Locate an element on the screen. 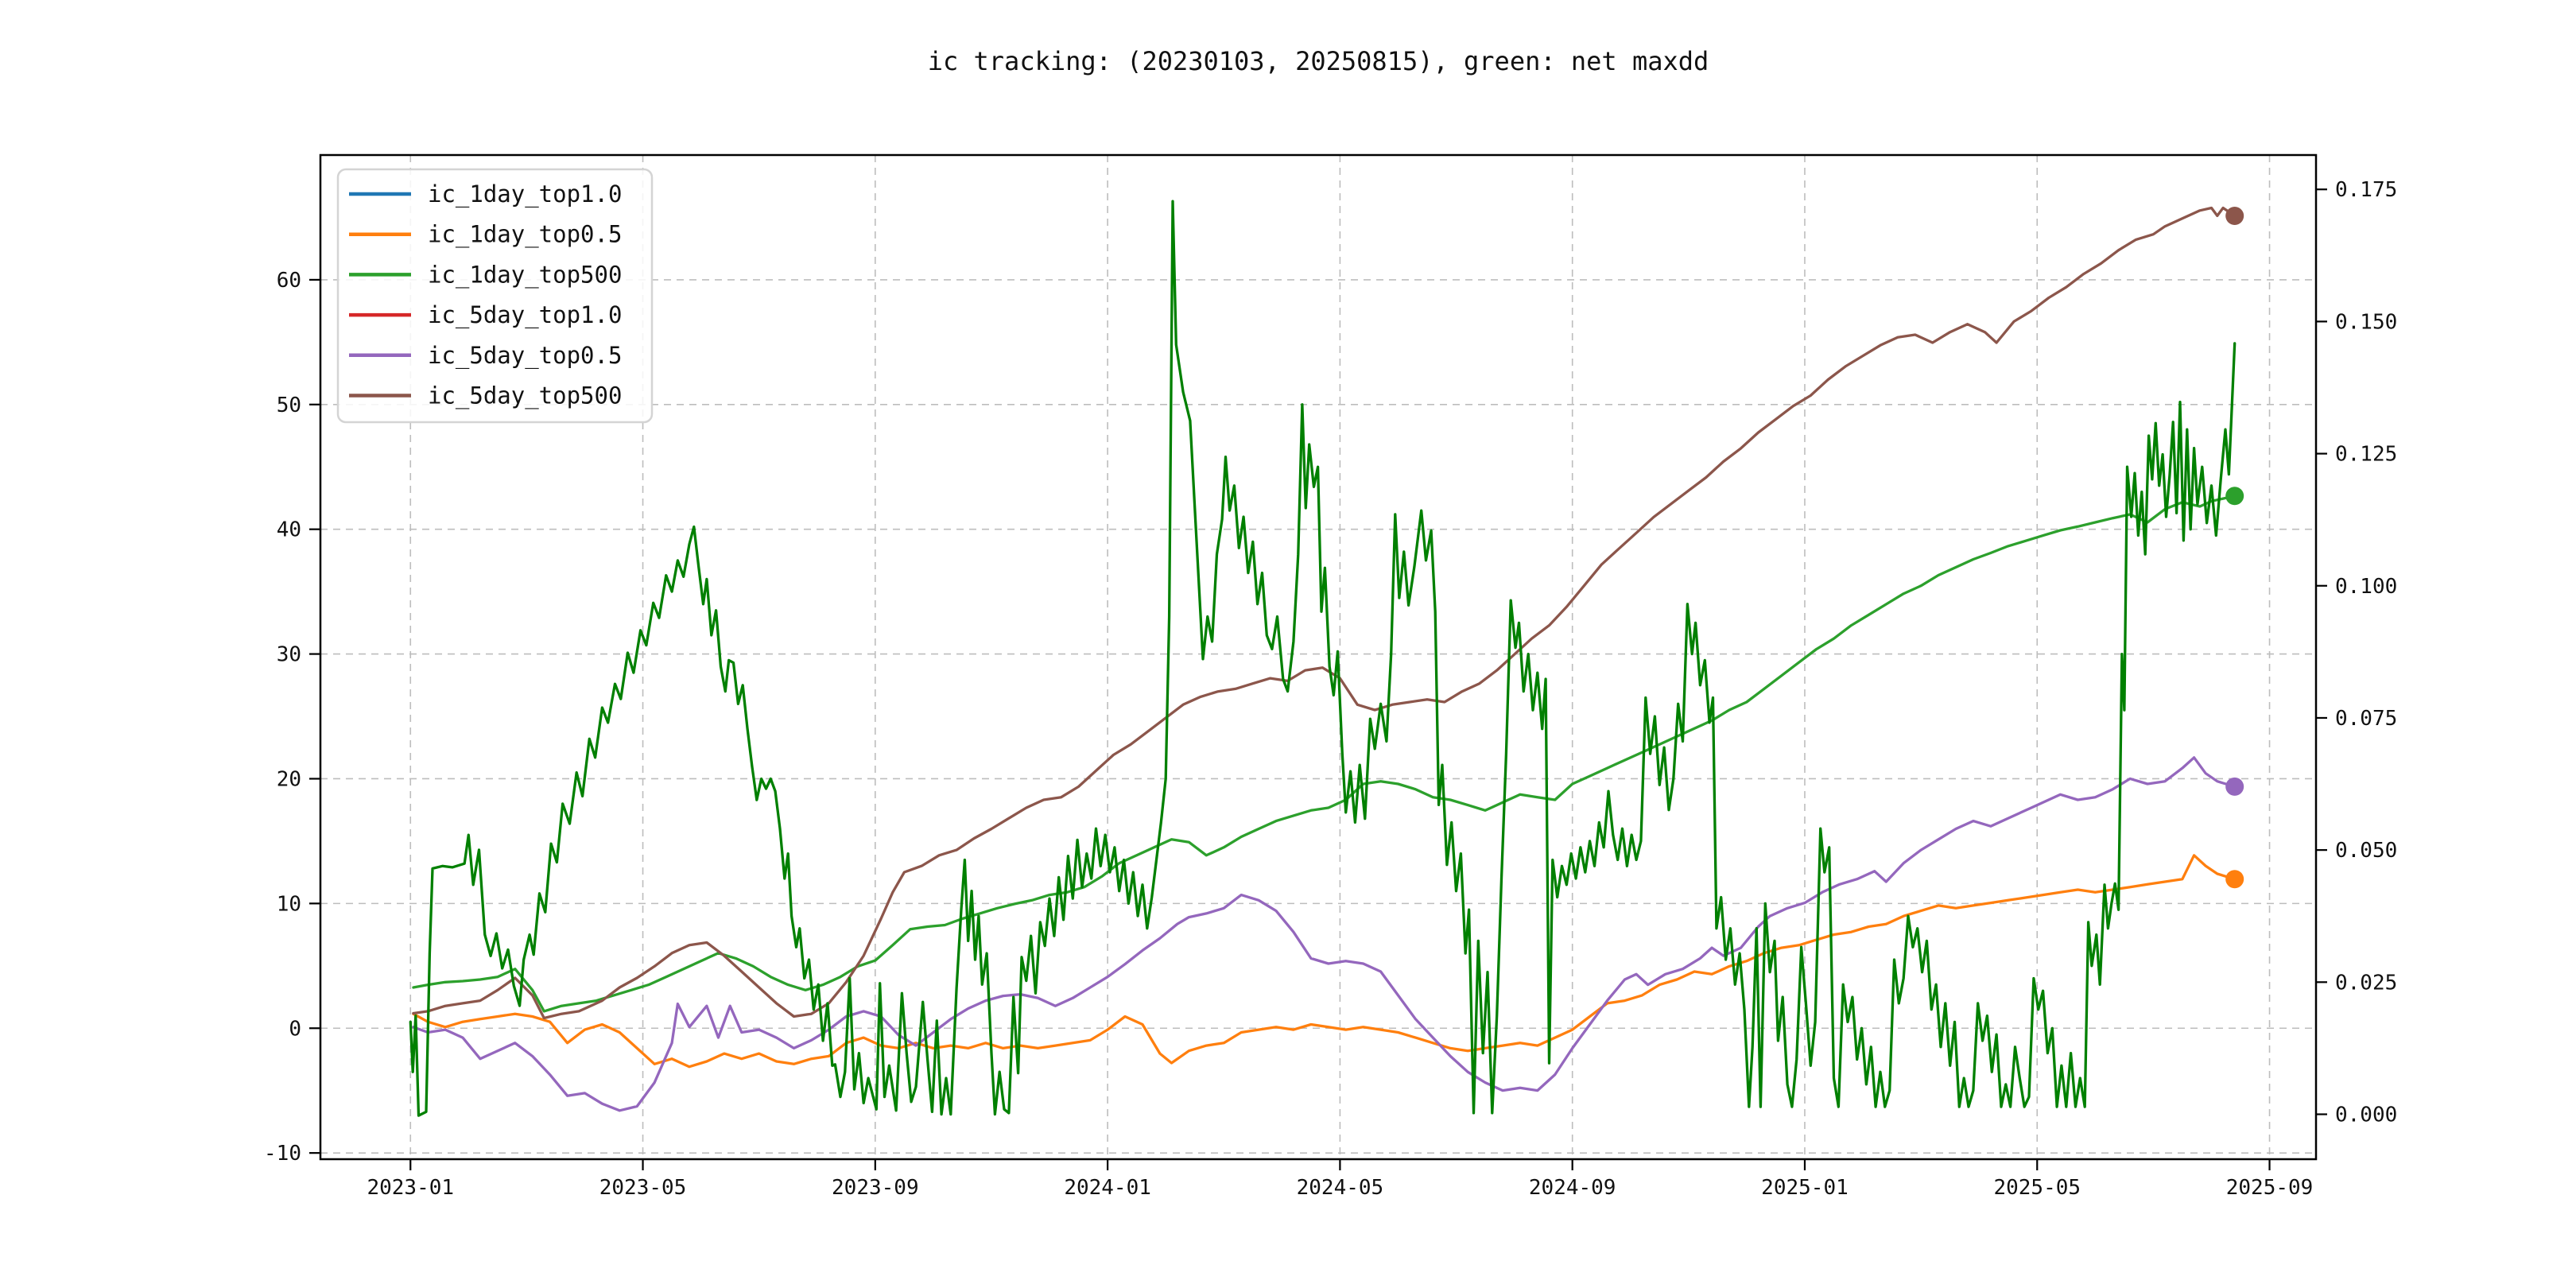  x-tick-label: 2024-05 is located at coordinates (1340, 1188).